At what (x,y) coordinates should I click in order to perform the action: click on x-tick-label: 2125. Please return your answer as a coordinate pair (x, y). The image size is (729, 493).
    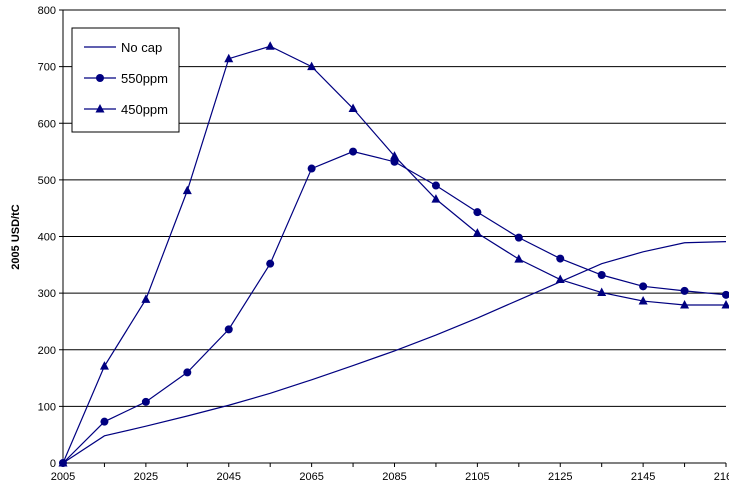
    Looking at the image, I should click on (560, 477).